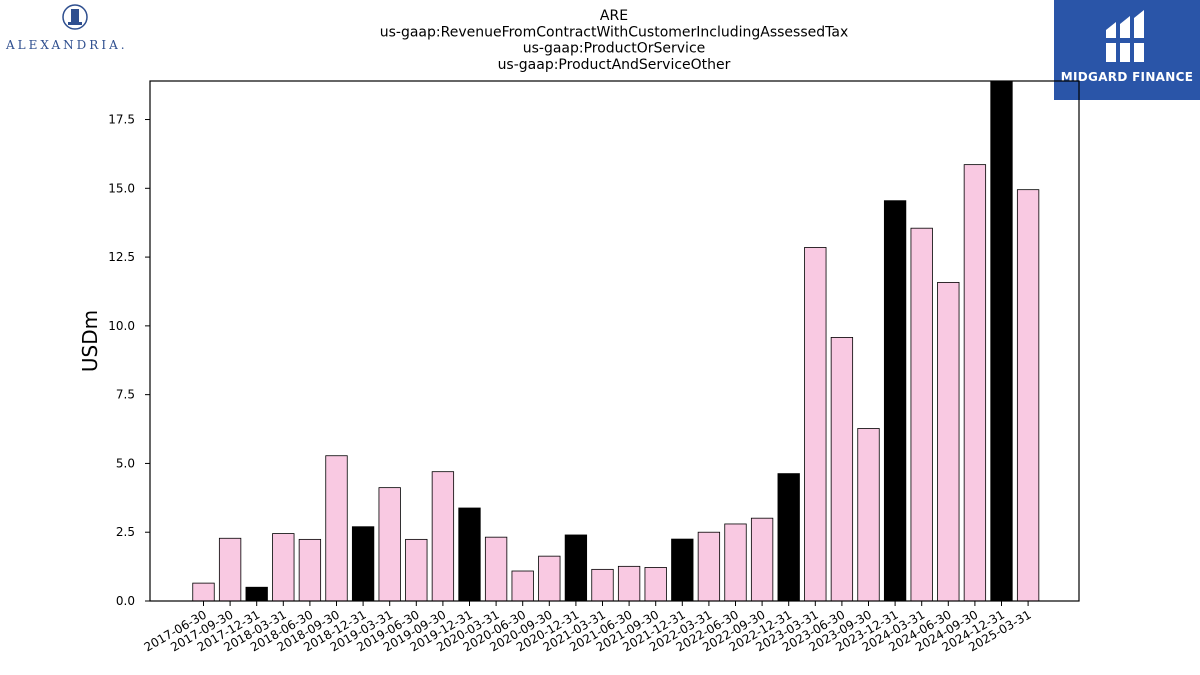 The image size is (1200, 675). What do you see at coordinates (614, 65) in the screenshot?
I see `chart-title-line: us-gaap:ProductAndServiceOther` at bounding box center [614, 65].